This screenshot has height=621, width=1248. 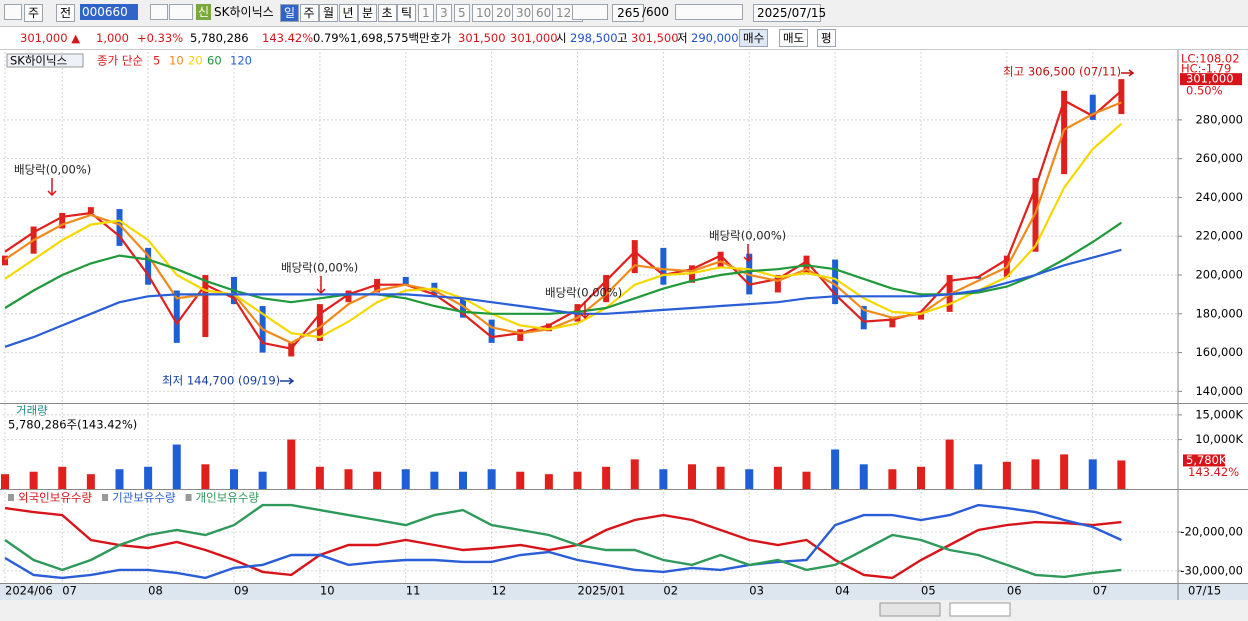 What do you see at coordinates (563, 541) in the screenshot?
I see `flow-line` at bounding box center [563, 541].